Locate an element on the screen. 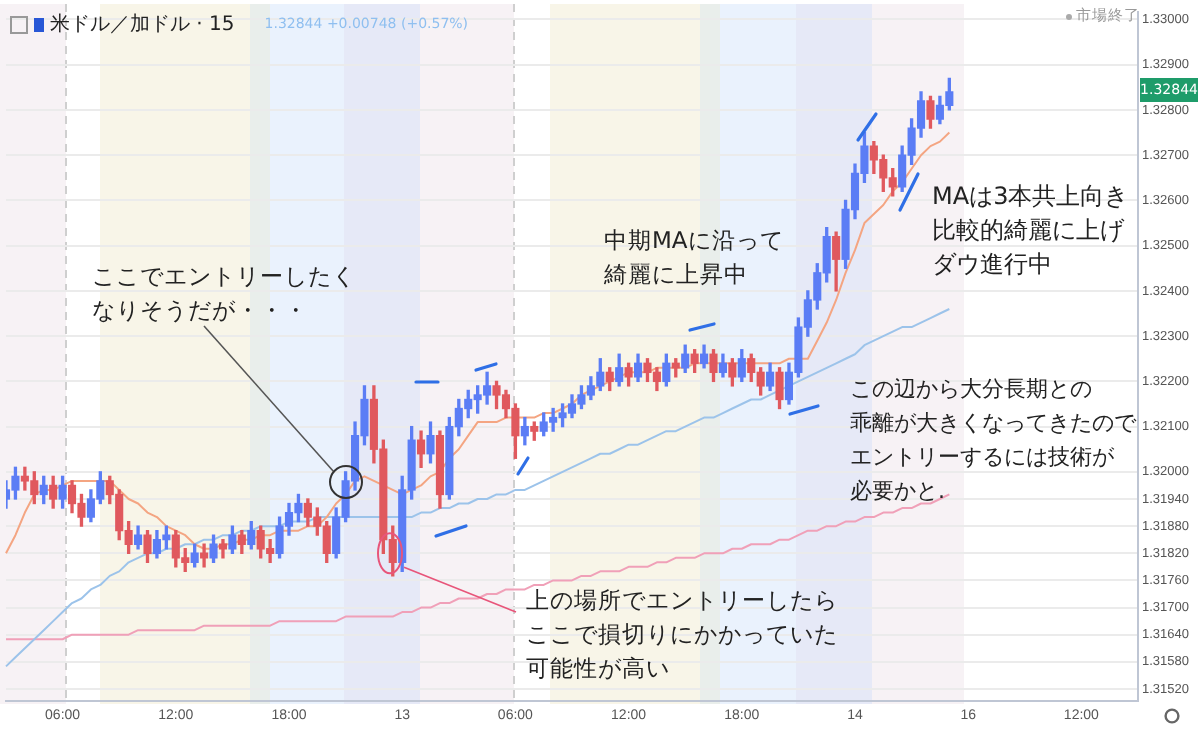 The height and width of the screenshot is (730, 1200). annotation: MAは3本共上向き比較的綺麗に上げダウ進行中 is located at coordinates (1030, 231).